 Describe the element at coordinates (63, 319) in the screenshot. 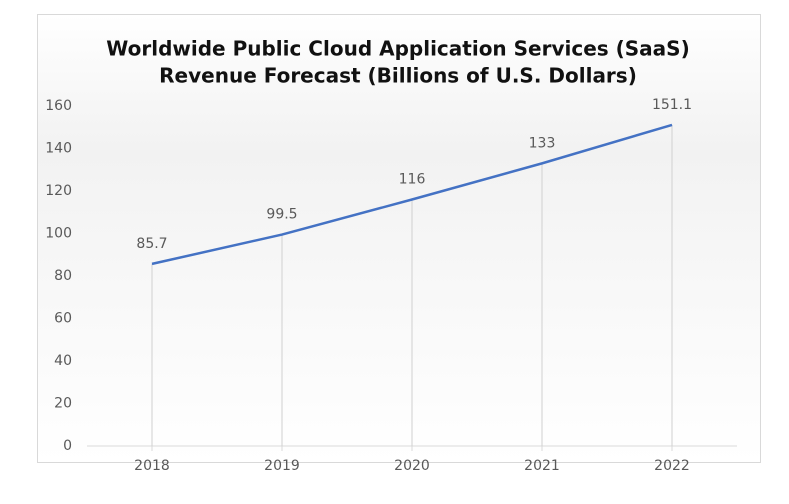

I see `y-tick-label: 60` at that location.